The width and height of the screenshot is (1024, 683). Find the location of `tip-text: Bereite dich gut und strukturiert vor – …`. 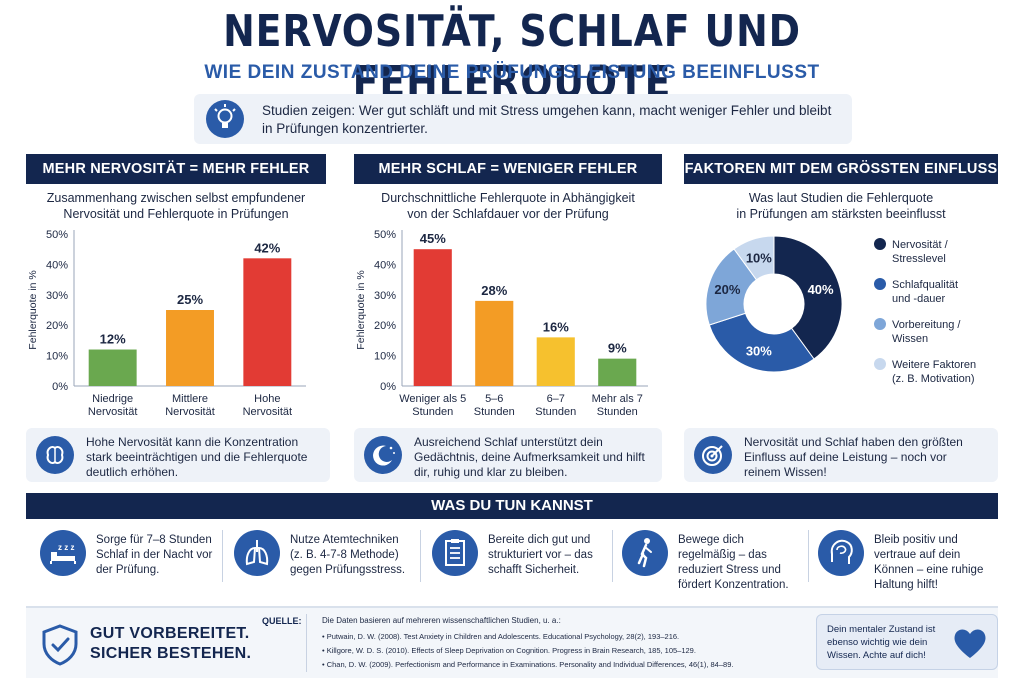

tip-text: Bereite dich gut und strukturiert vor – … is located at coordinates (540, 555).